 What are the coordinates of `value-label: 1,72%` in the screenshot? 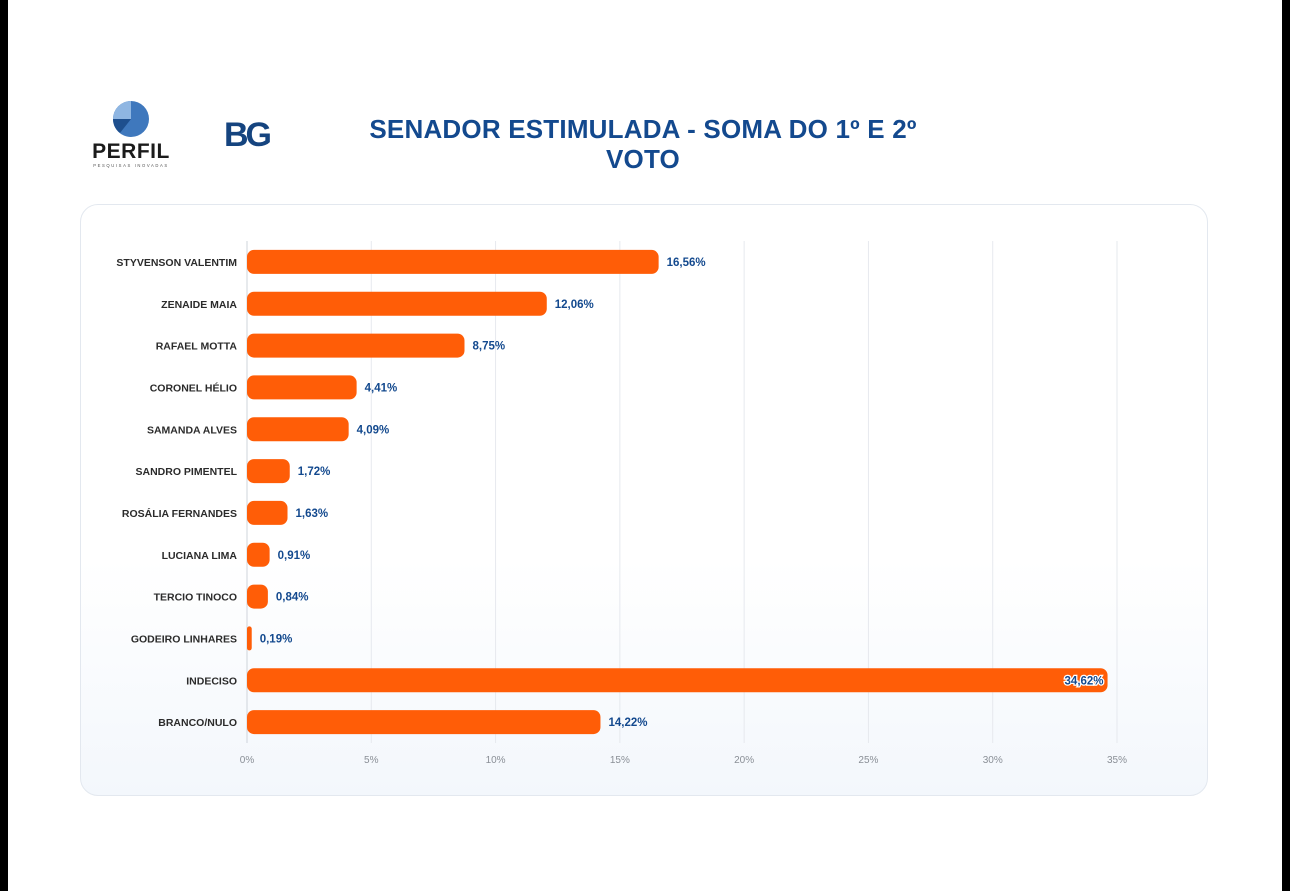 It's located at (314, 472).